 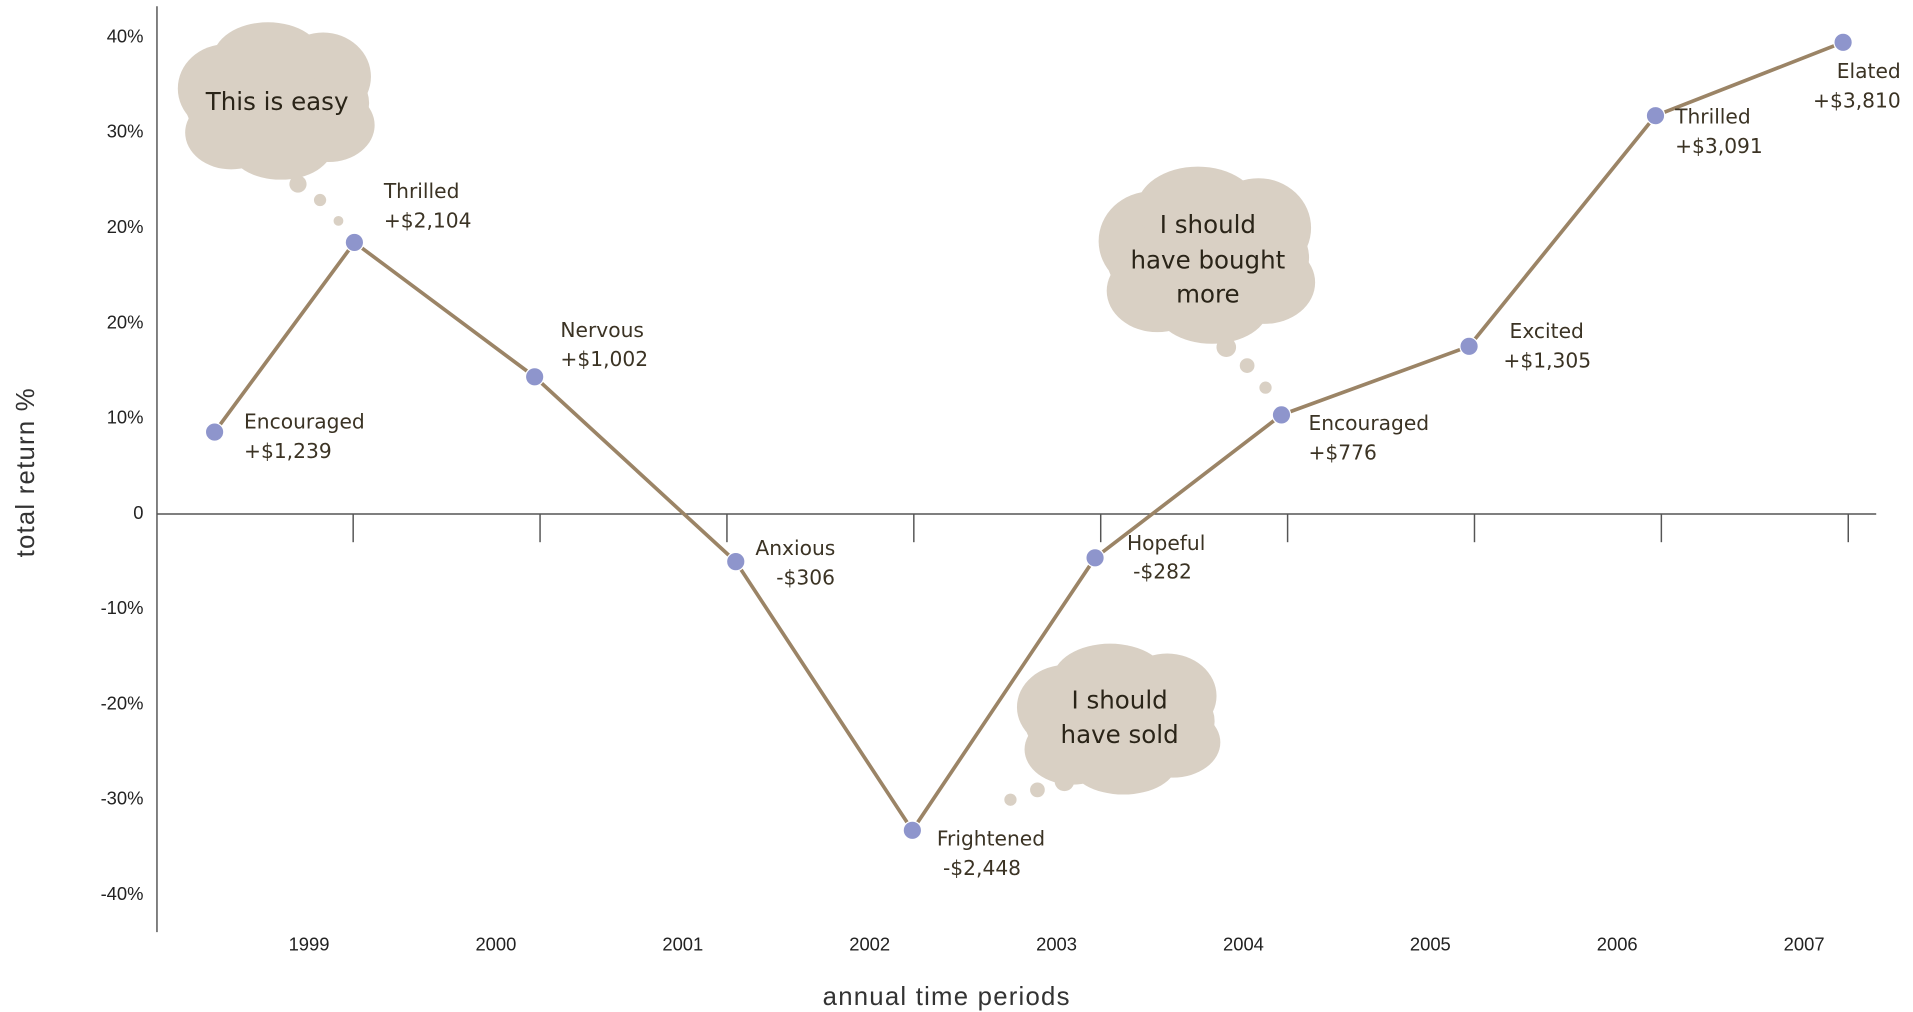 What do you see at coordinates (122, 893) in the screenshot?
I see `y-tick-label: -40%` at bounding box center [122, 893].